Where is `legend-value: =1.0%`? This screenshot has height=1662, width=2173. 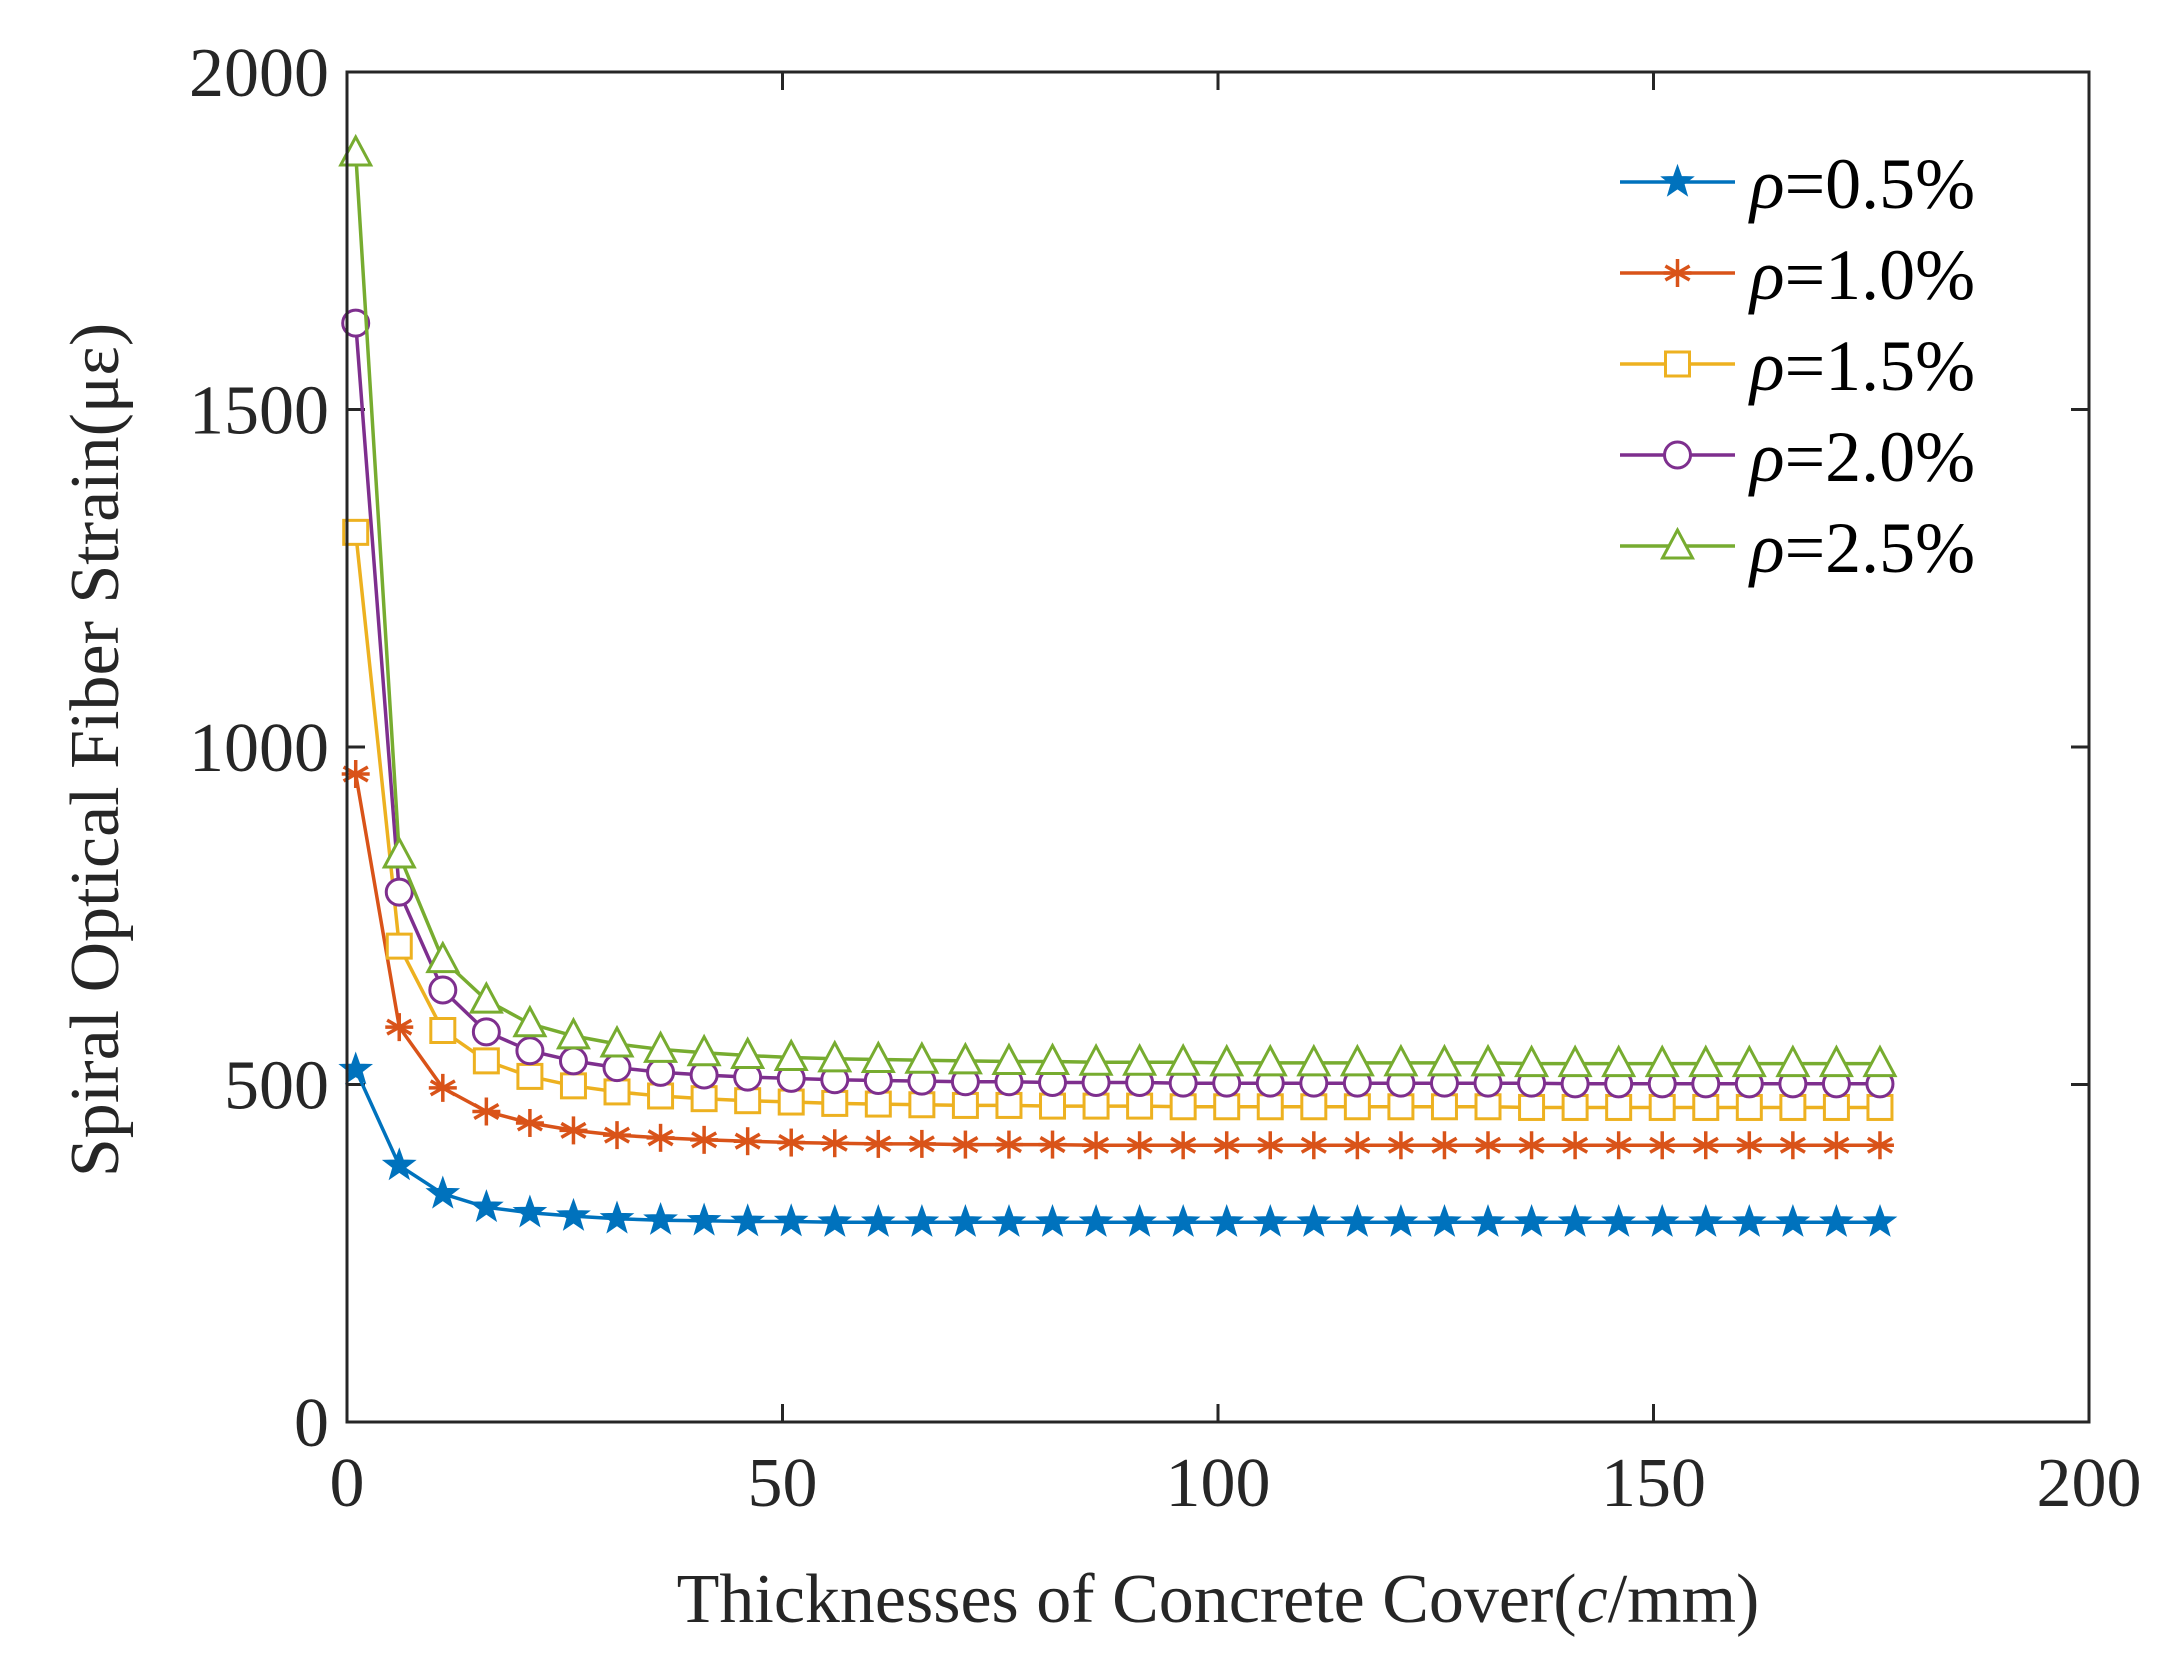
legend-value: =1.0% is located at coordinates (1880, 275).